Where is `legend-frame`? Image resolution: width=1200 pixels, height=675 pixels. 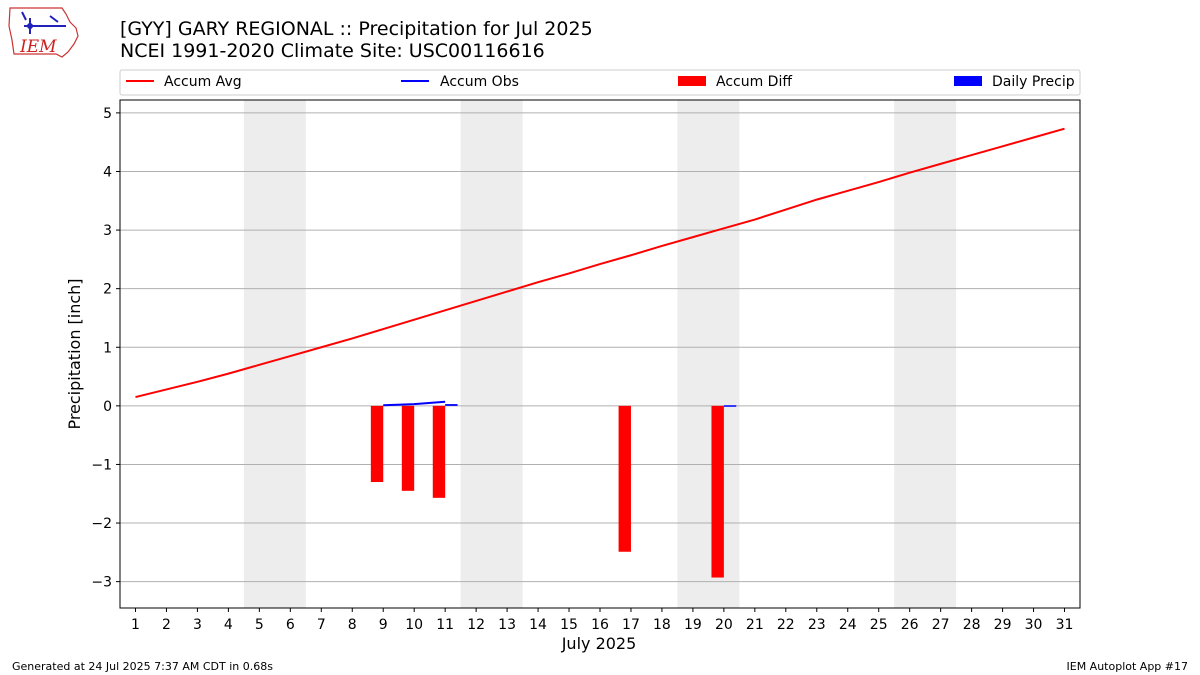 legend-frame is located at coordinates (600, 82).